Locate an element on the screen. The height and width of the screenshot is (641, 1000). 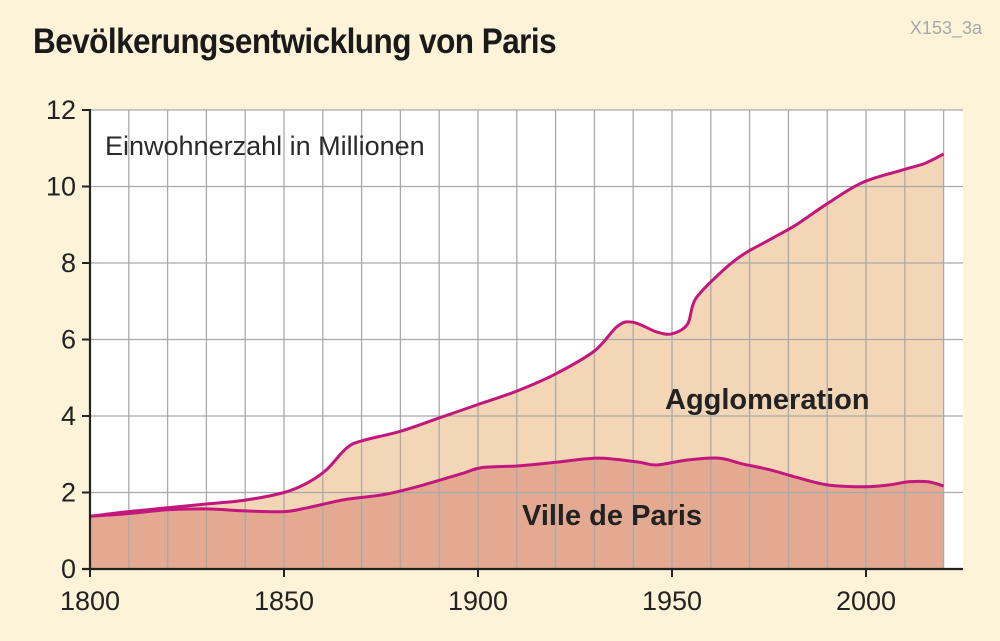
x-tick-label: 1800 is located at coordinates (90, 601).